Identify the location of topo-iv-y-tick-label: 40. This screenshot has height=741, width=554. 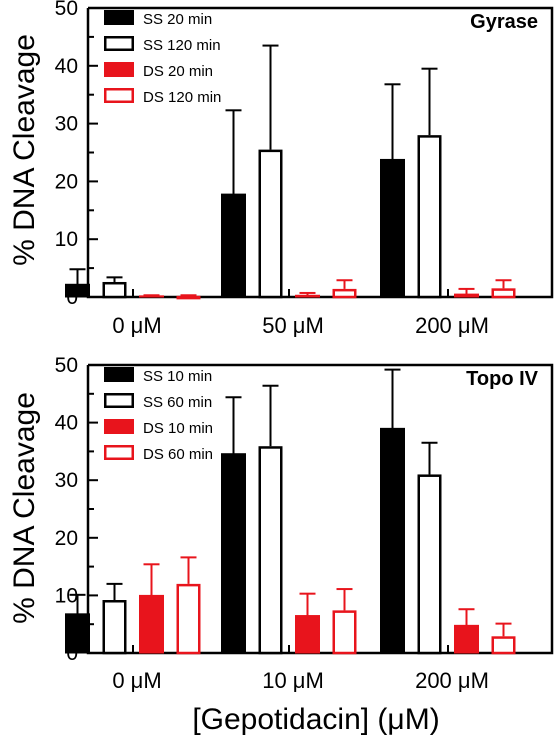
(66, 423).